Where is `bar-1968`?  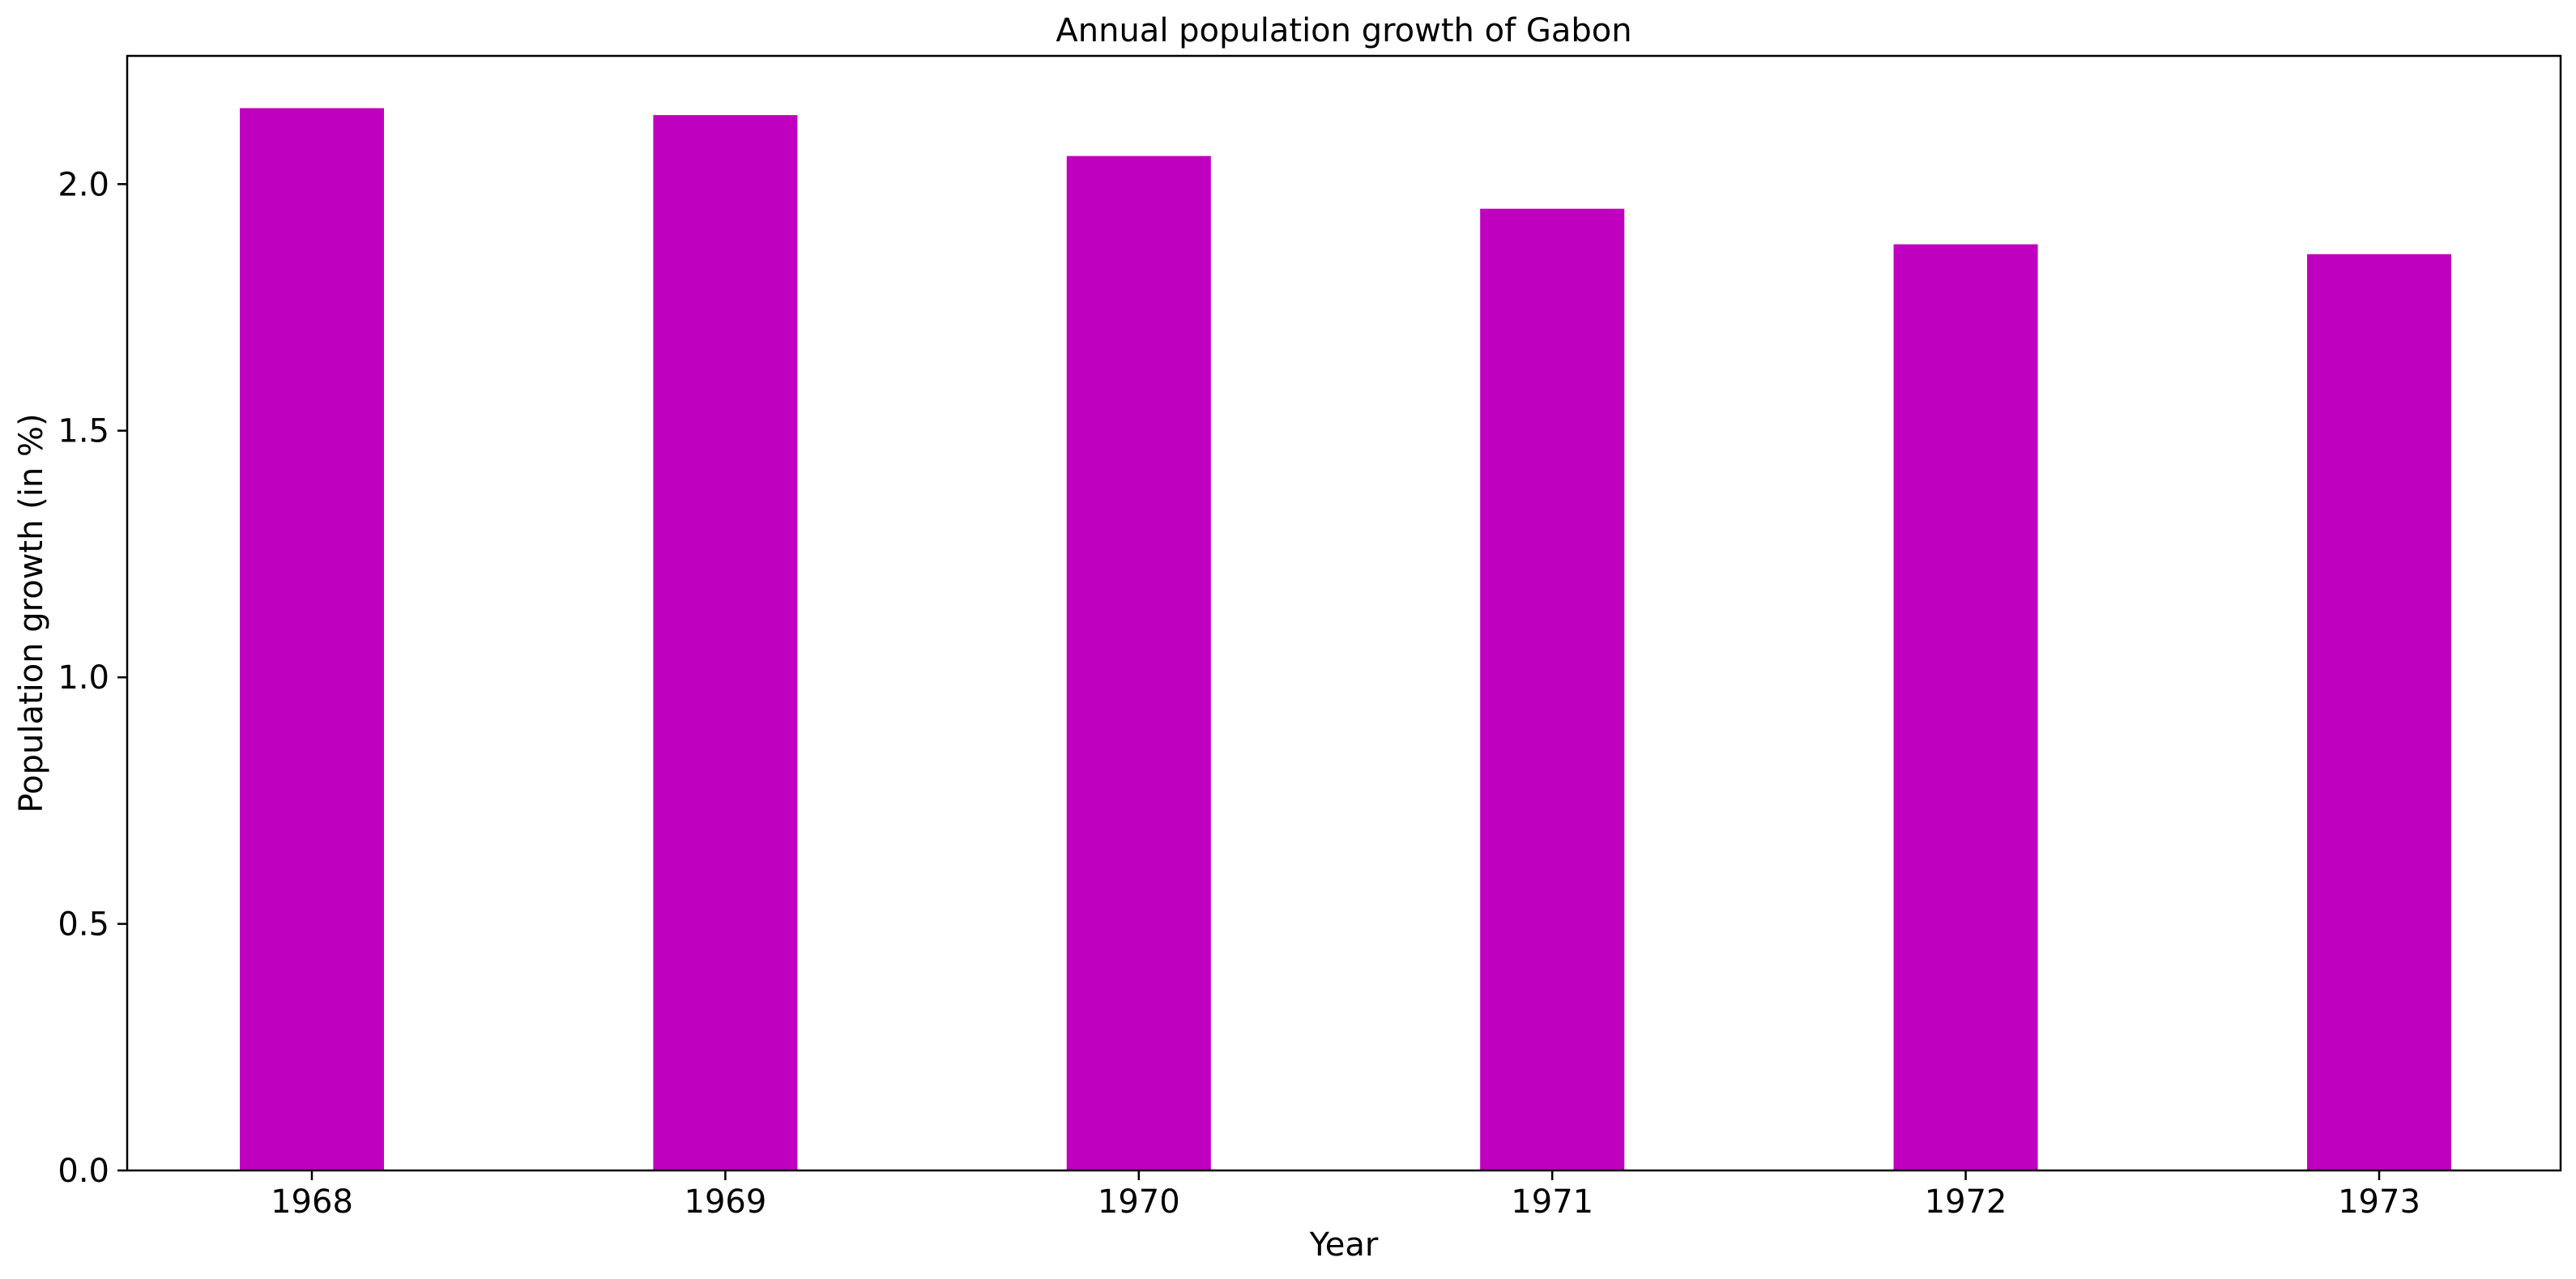 bar-1968 is located at coordinates (312, 639).